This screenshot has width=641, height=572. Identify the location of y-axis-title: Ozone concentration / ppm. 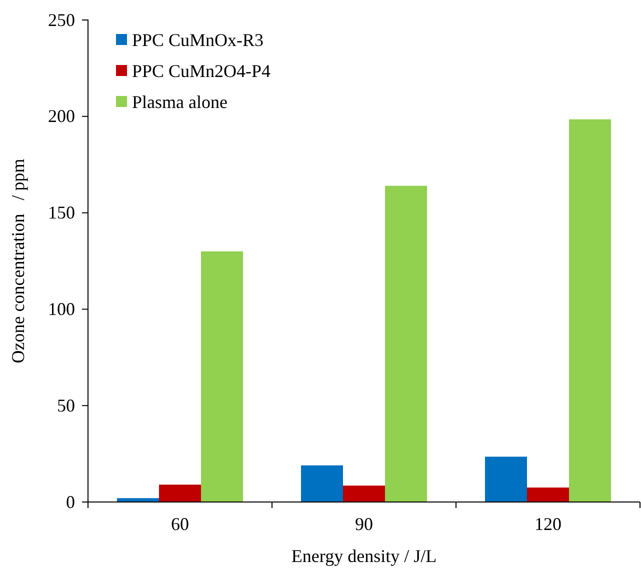
(18, 261).